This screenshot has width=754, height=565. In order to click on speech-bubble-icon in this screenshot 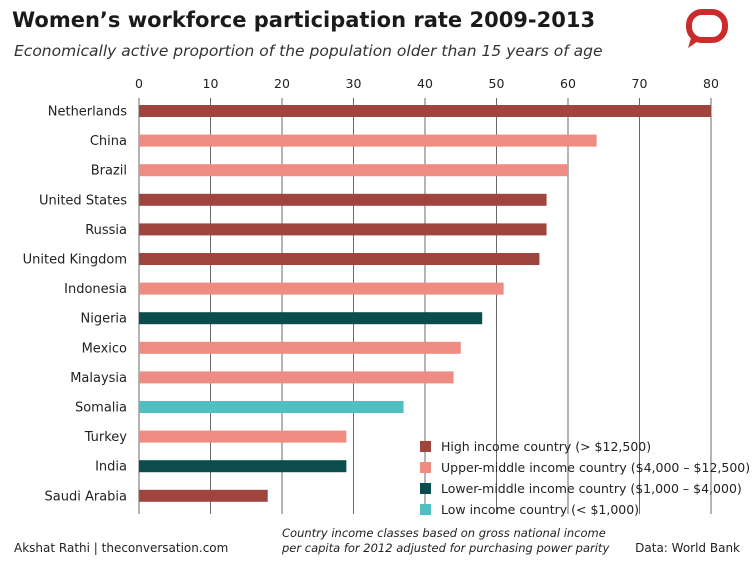, I will do `click(707, 28)`.